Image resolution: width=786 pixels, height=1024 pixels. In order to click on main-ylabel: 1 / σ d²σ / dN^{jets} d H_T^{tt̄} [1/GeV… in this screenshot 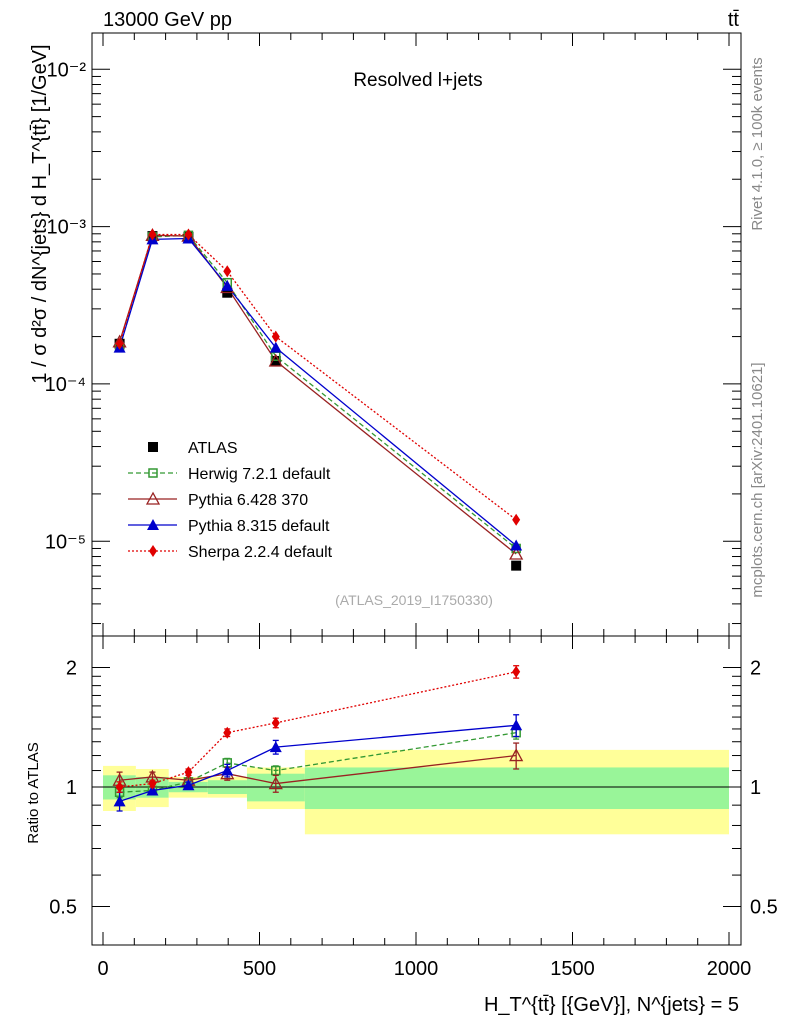, I will do `click(40, 213)`.